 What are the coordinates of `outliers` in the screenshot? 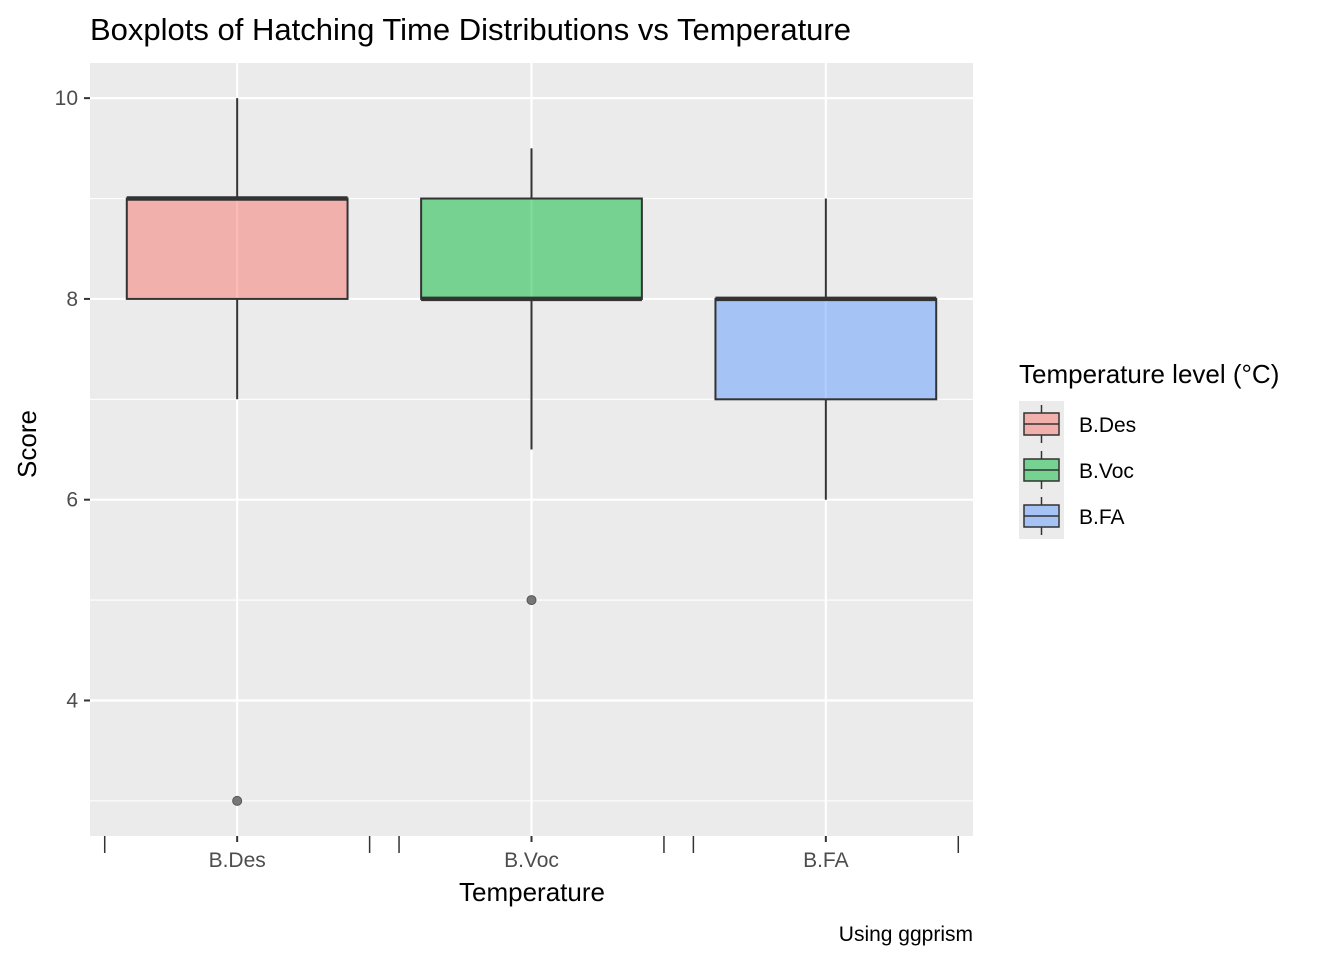 It's located at (384, 700).